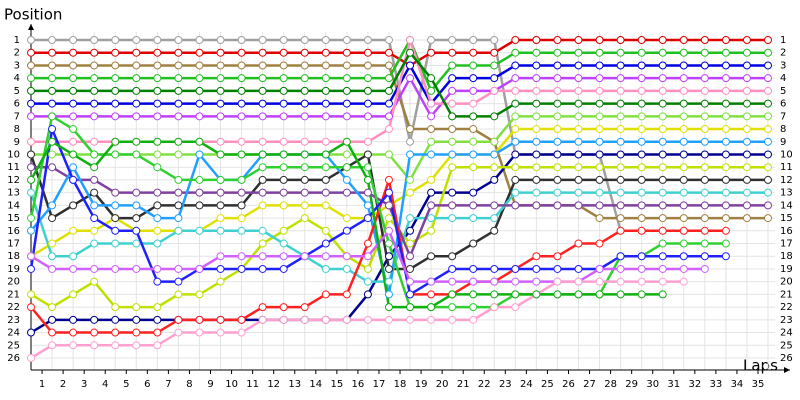 The width and height of the screenshot is (800, 400). Describe the element at coordinates (484, 384) in the screenshot. I see `x-tick-label: 22` at that location.